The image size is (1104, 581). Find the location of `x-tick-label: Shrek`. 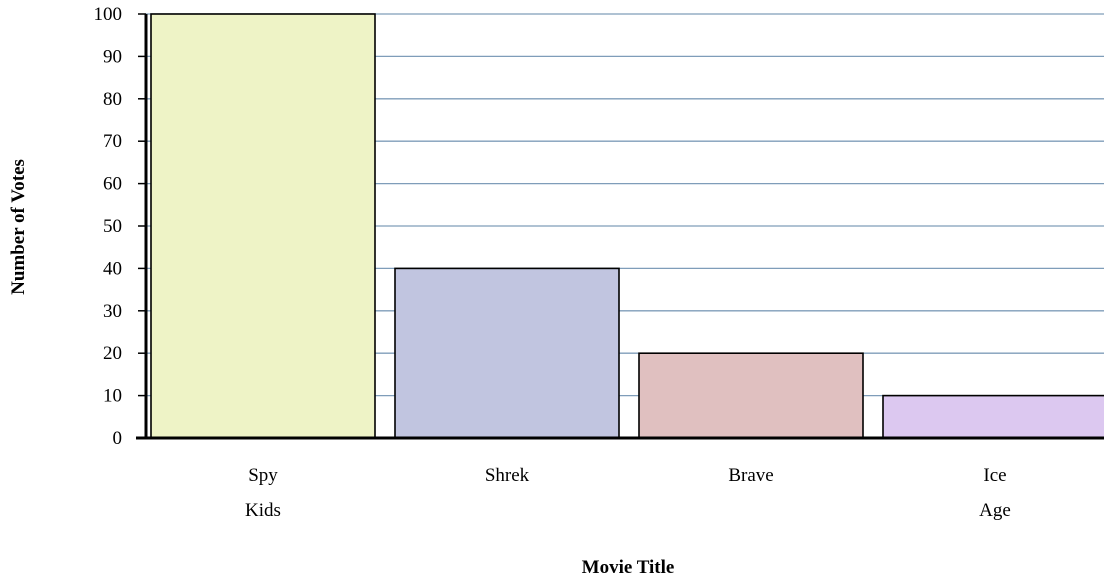

x-tick-label: Shrek is located at coordinates (507, 475).